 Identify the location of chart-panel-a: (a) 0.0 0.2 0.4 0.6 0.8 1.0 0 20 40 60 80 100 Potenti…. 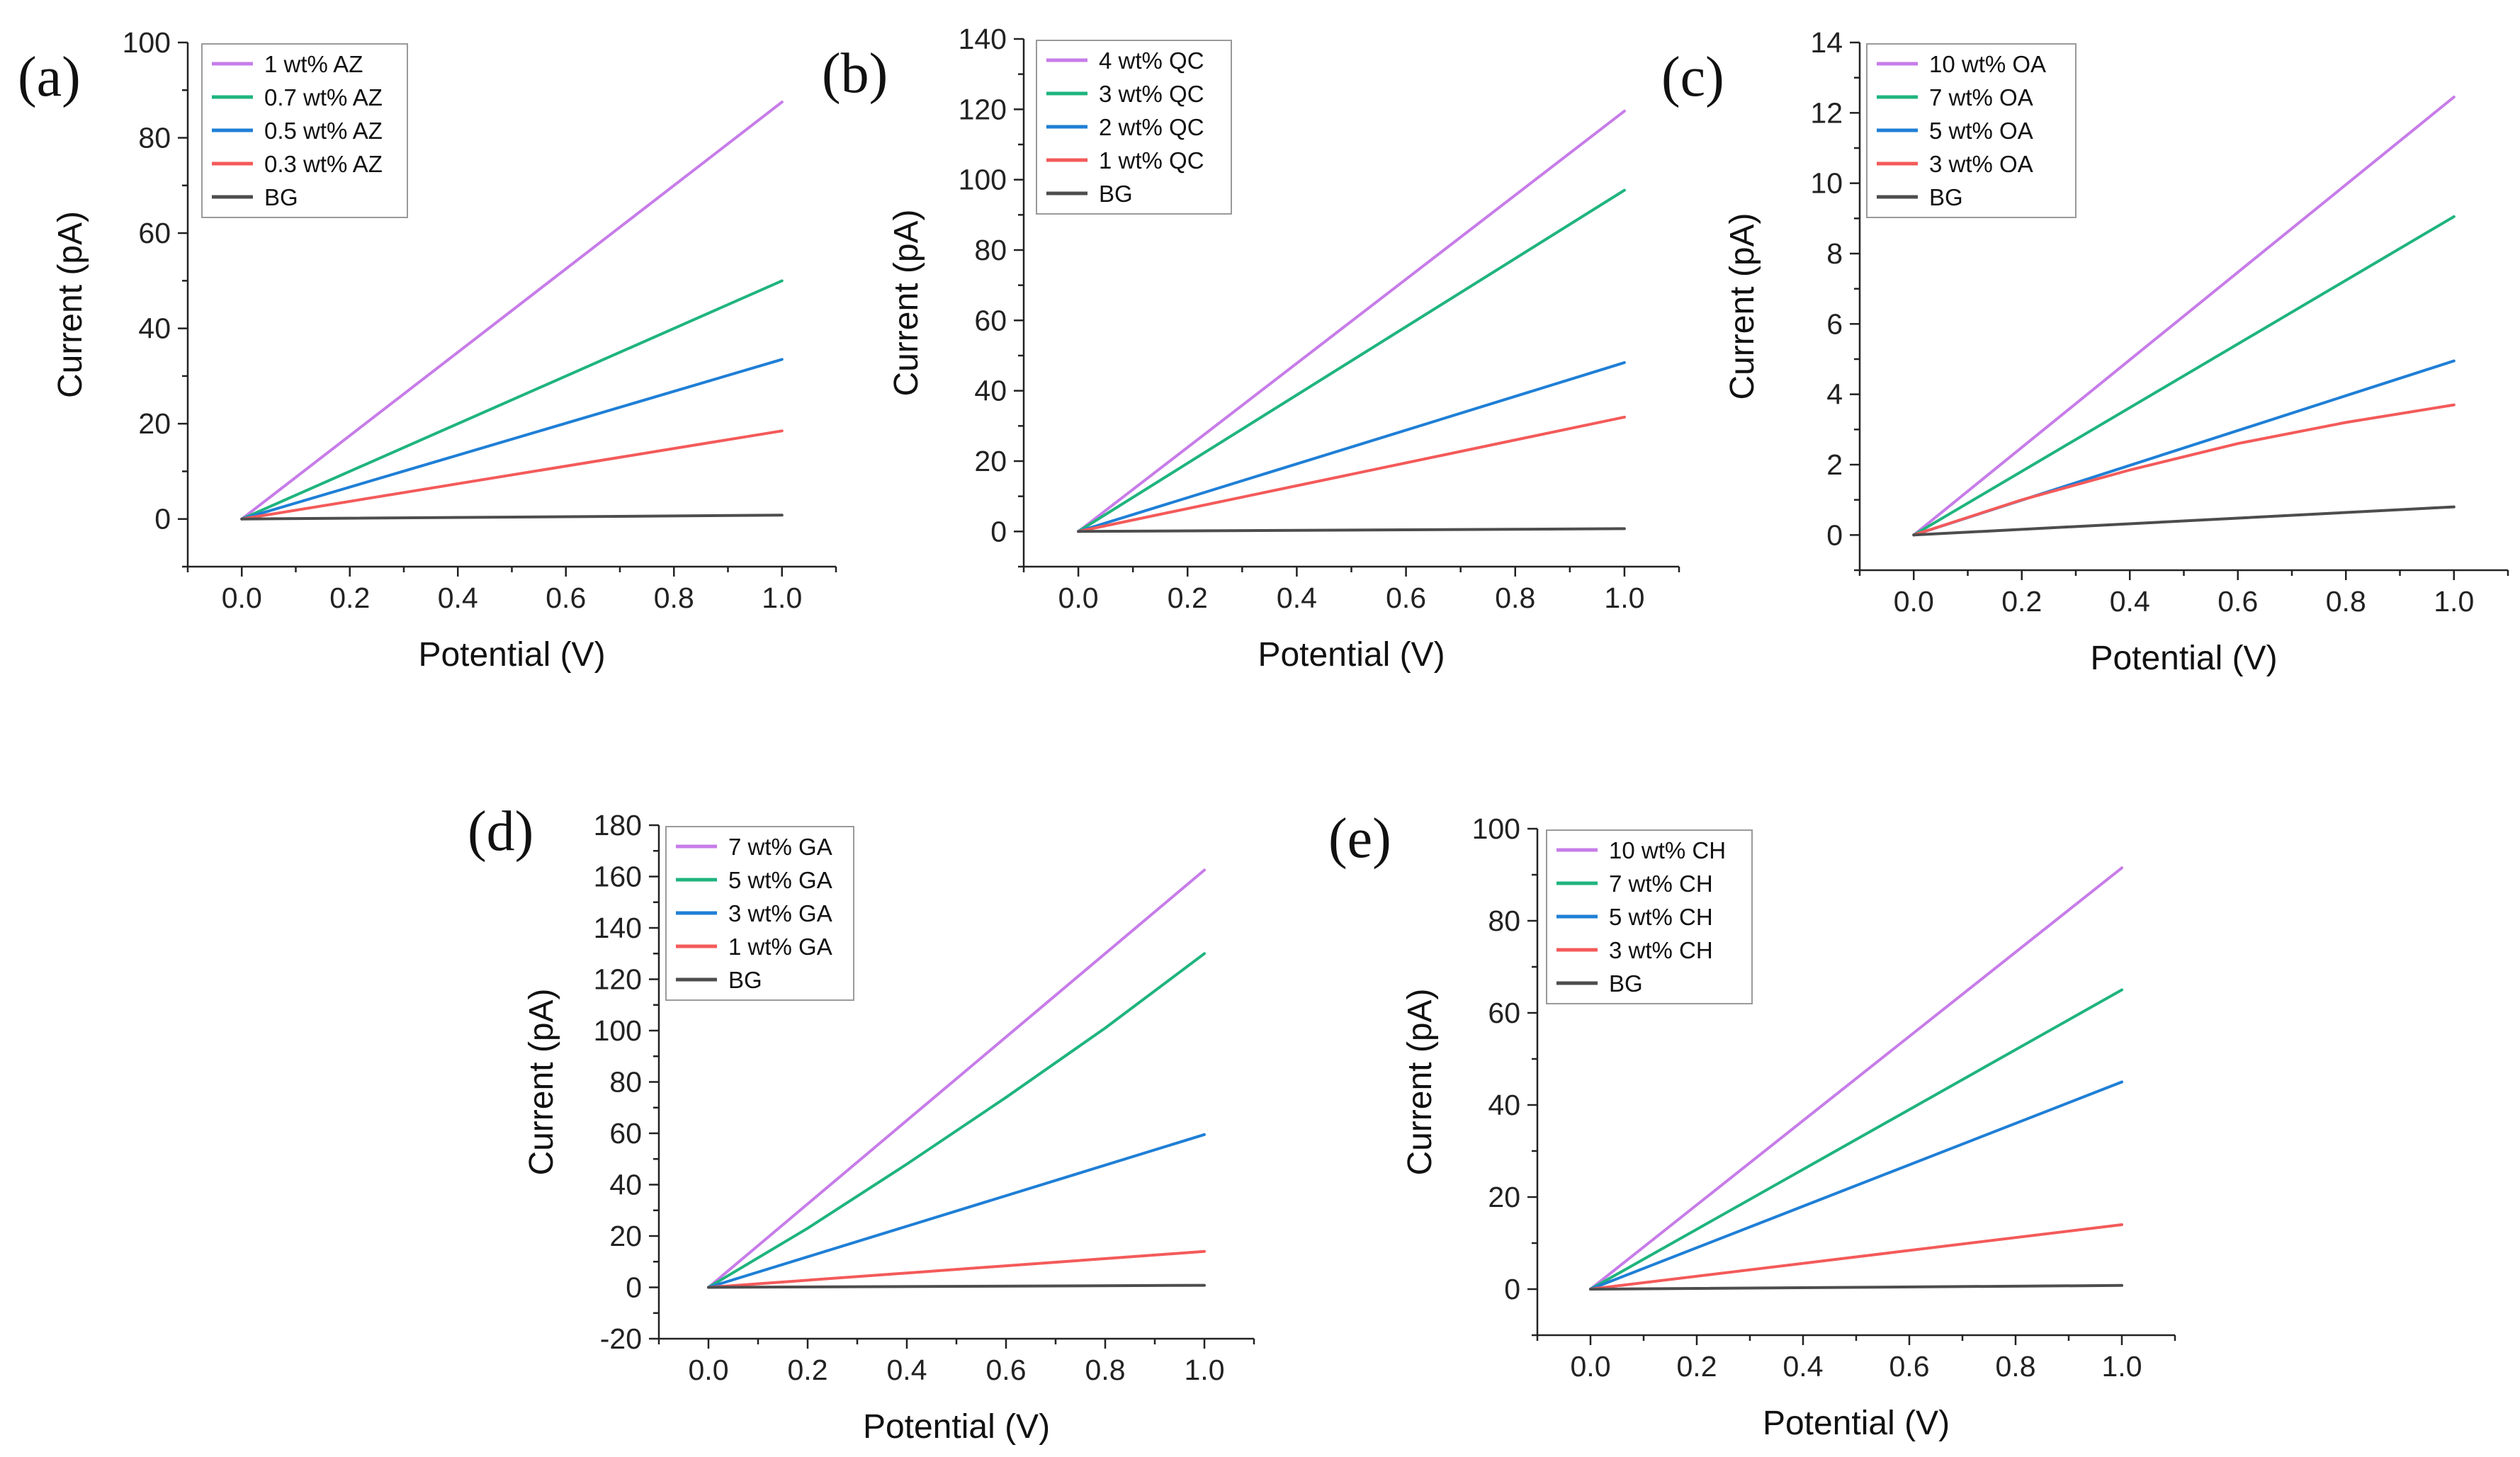
(427, 350).